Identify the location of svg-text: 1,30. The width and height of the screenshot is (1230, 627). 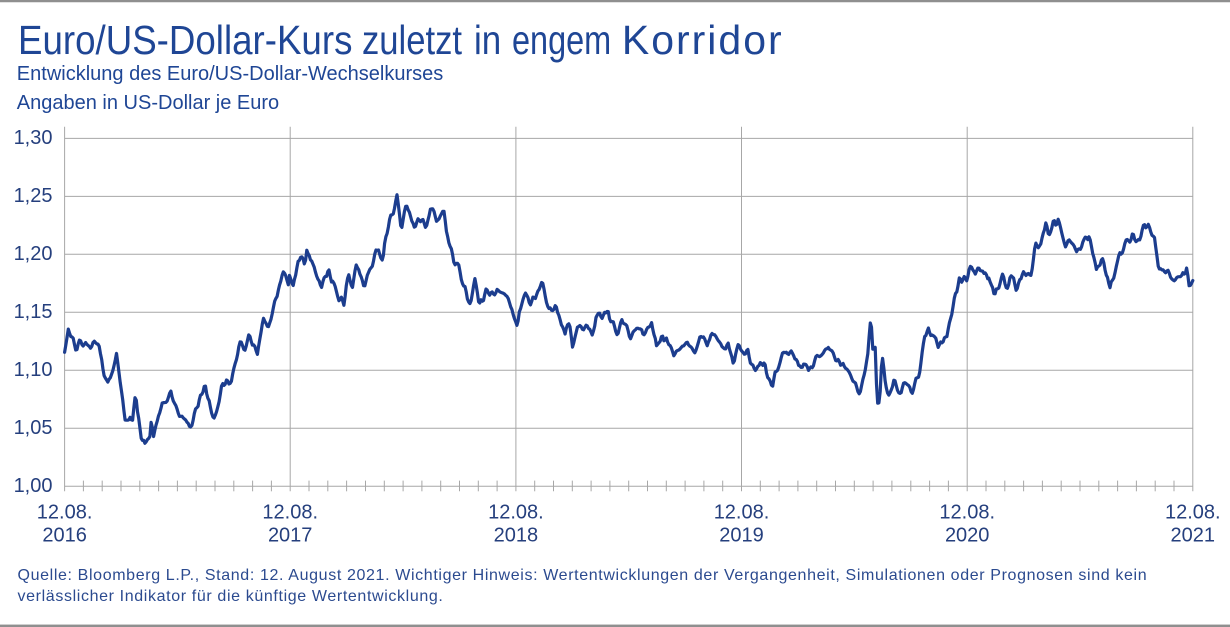
(33, 138).